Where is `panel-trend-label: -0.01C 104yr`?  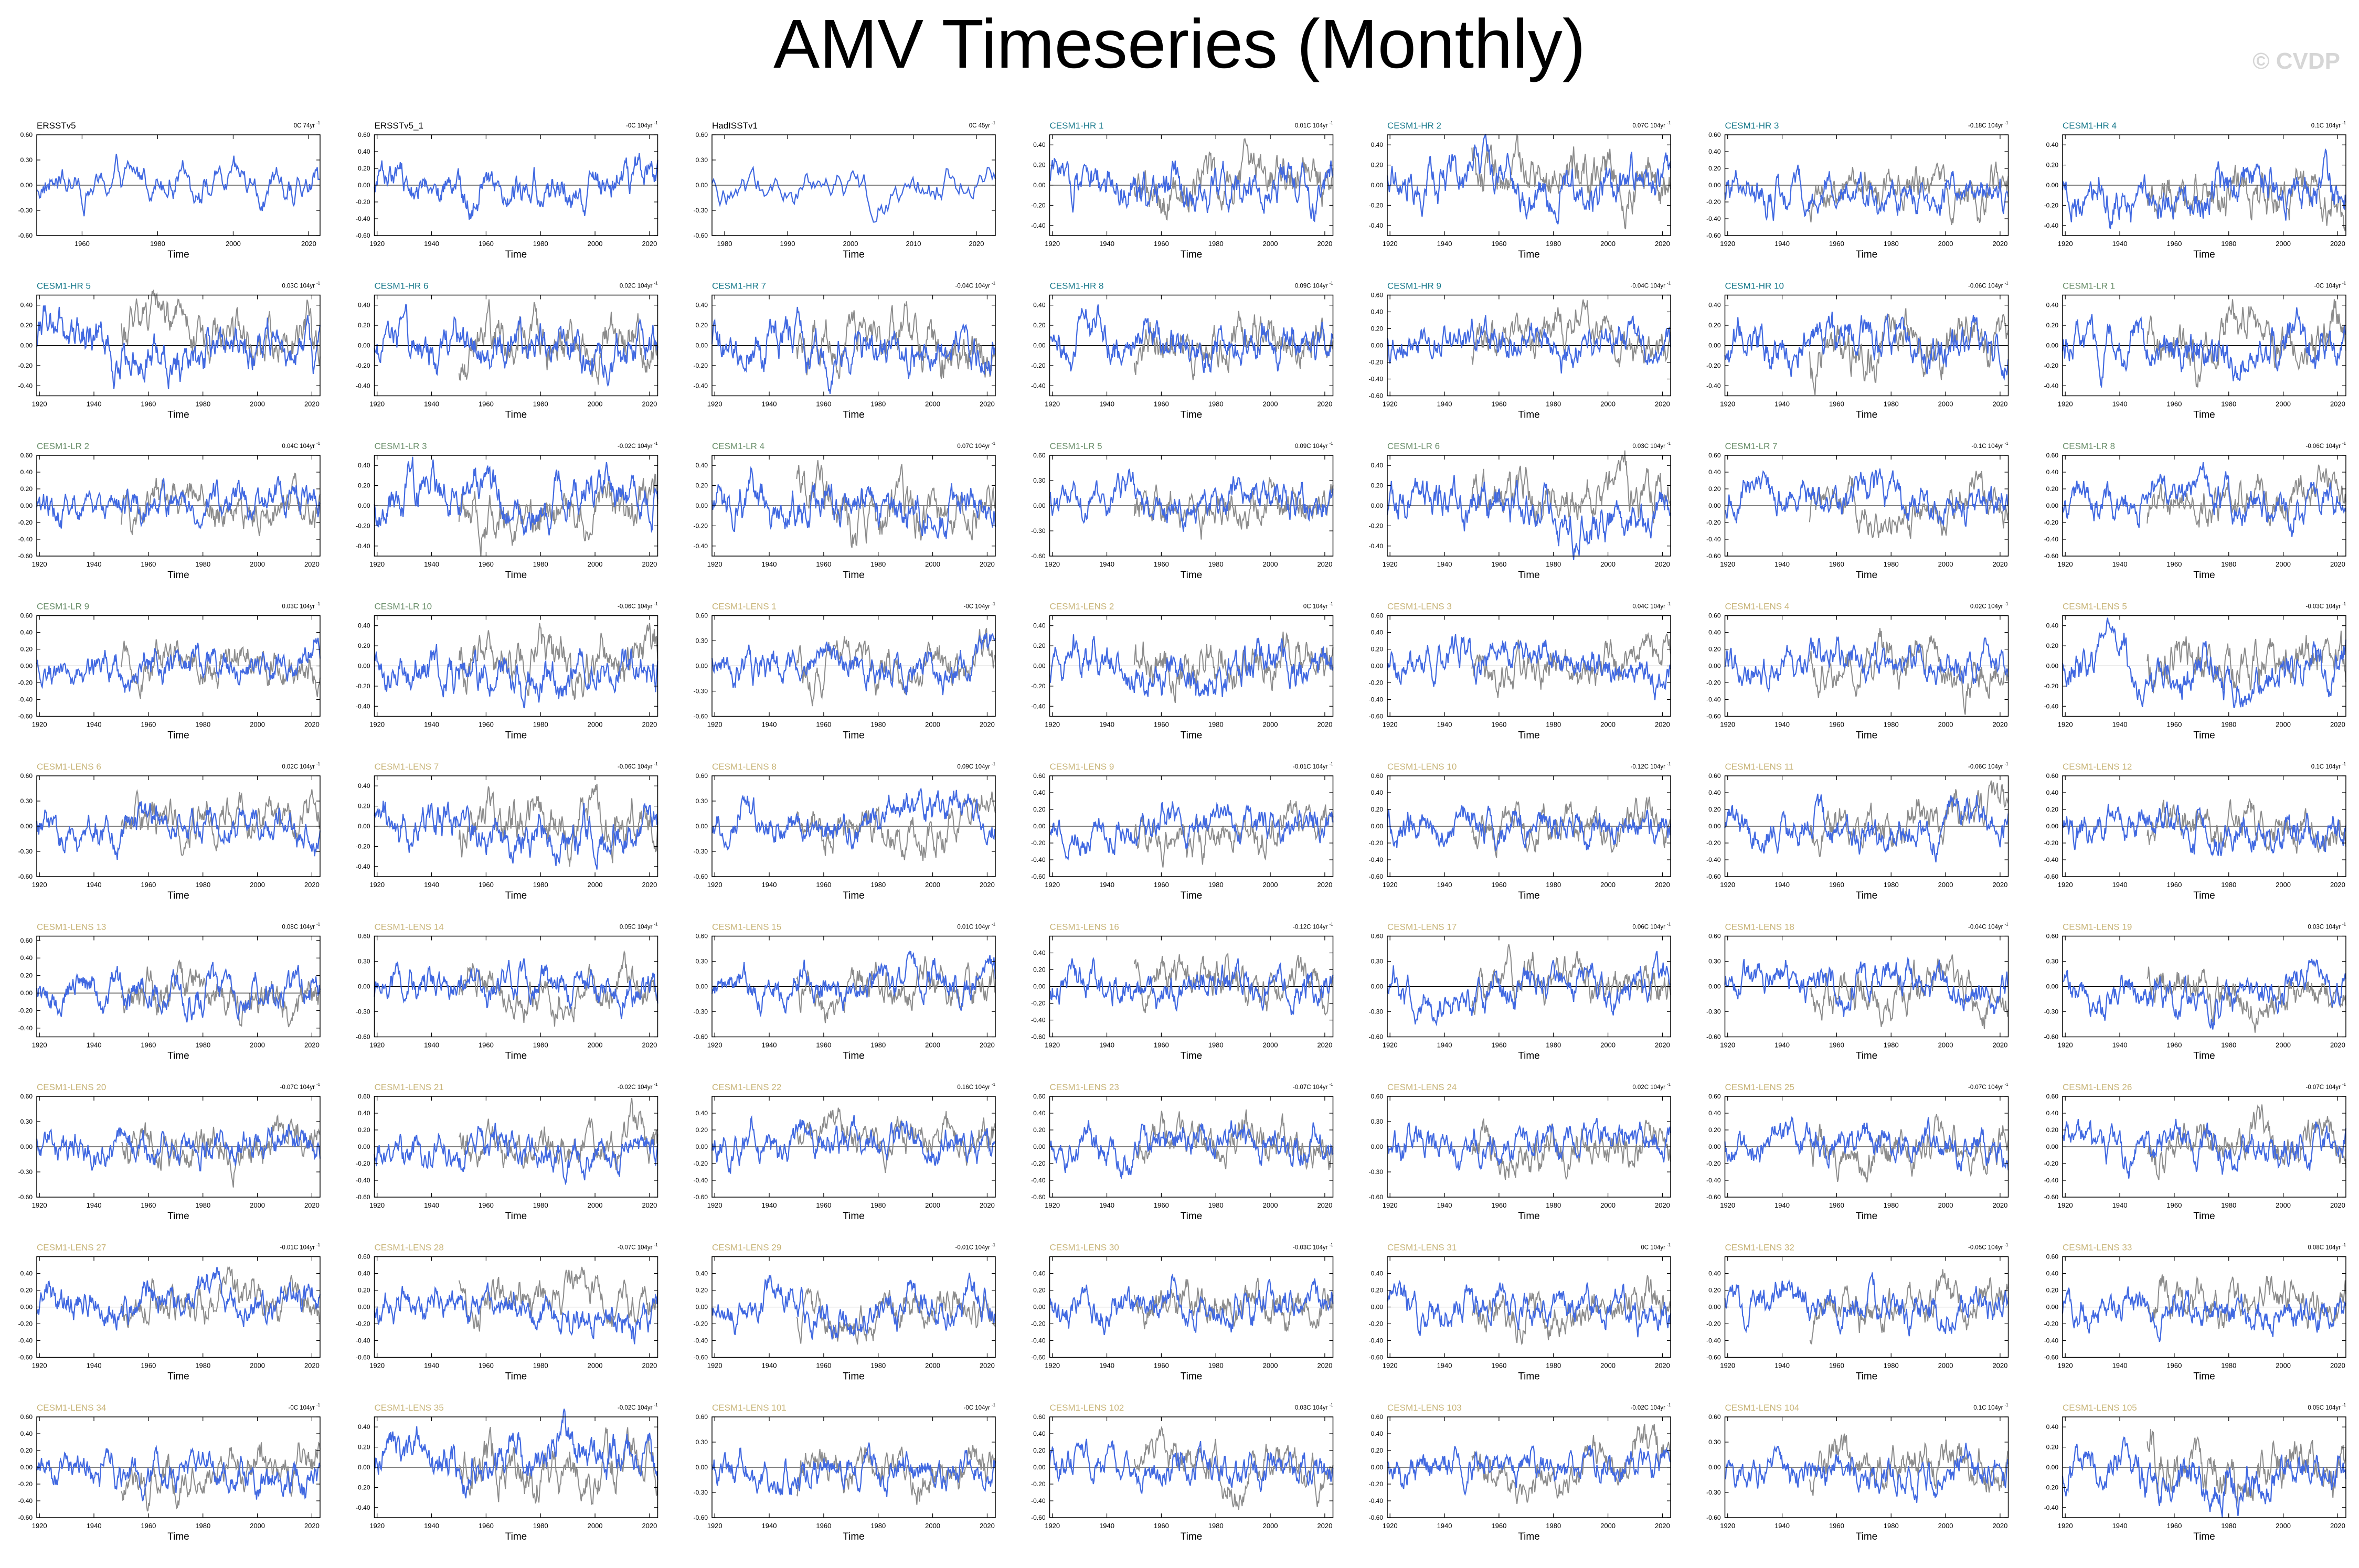 panel-trend-label: -0.01C 104yr is located at coordinates (297, 1248).